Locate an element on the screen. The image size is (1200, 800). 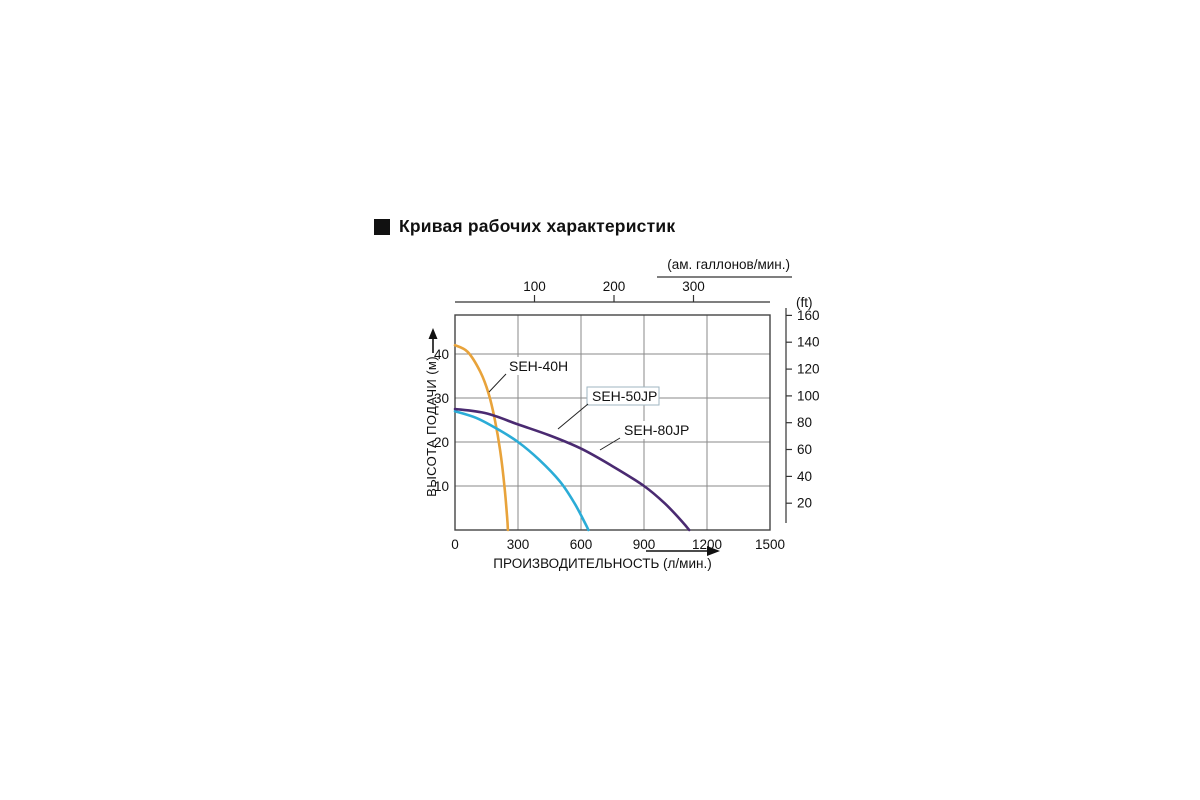
curve-SEH-40H is located at coordinates (481, 437).